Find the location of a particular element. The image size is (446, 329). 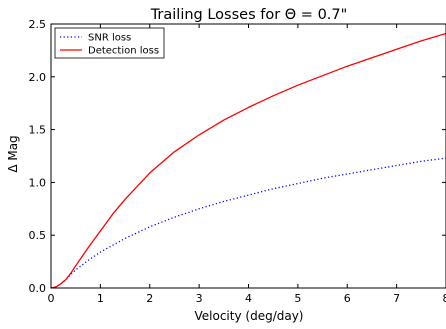

chart-title: Trailing Losses for Θ = 0.7" is located at coordinates (249, 15).